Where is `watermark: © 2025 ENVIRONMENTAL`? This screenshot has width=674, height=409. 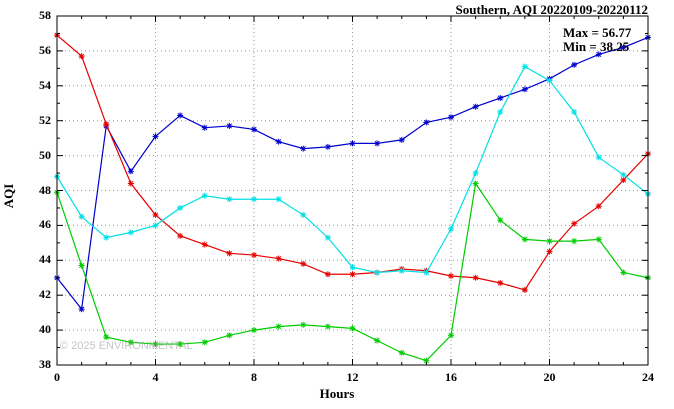
watermark: © 2025 ENVIRONMENTAL is located at coordinates (126, 346).